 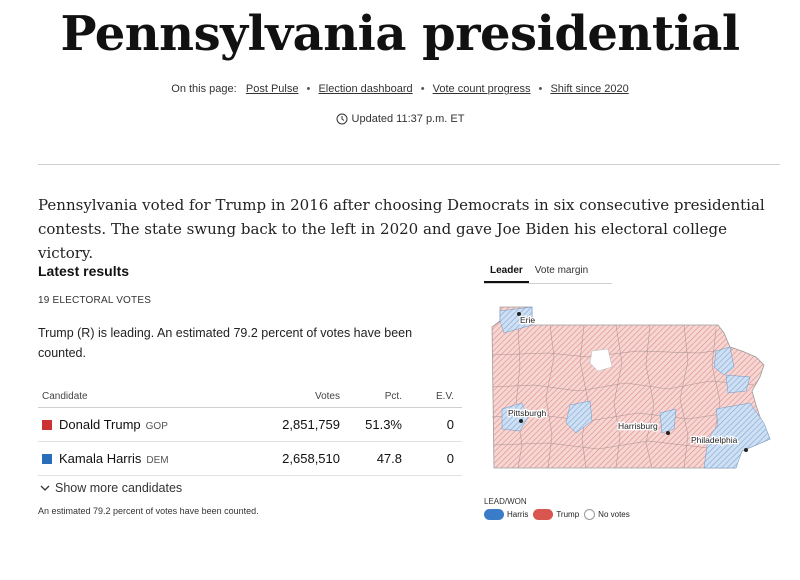 I want to click on candidate-name: Donald Trump, so click(x=100, y=424).